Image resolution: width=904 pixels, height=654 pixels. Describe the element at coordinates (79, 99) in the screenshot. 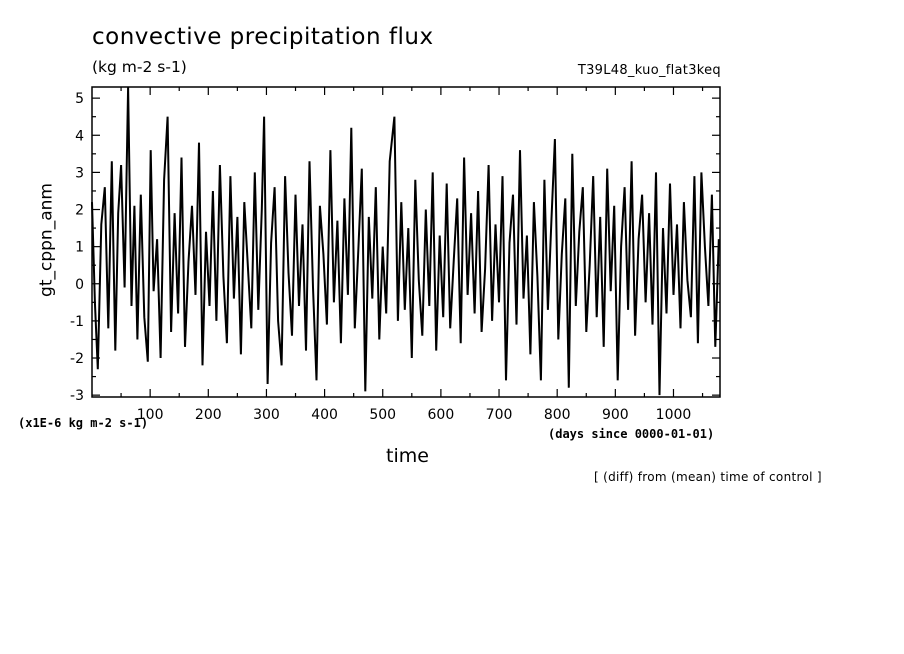

I see `y-tick-label: 5` at that location.